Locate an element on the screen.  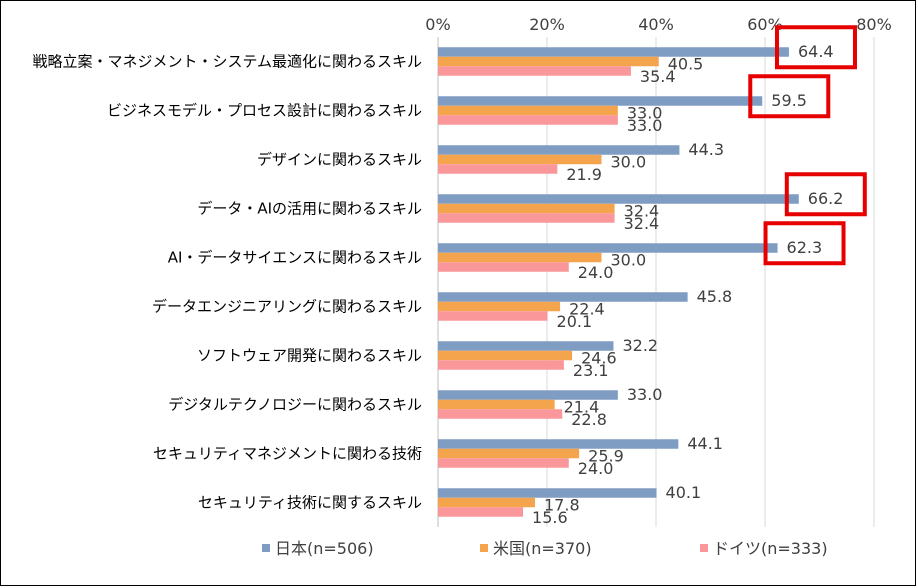
category-label: デジタルテクノロジーに関わるスキル is located at coordinates (295, 405).